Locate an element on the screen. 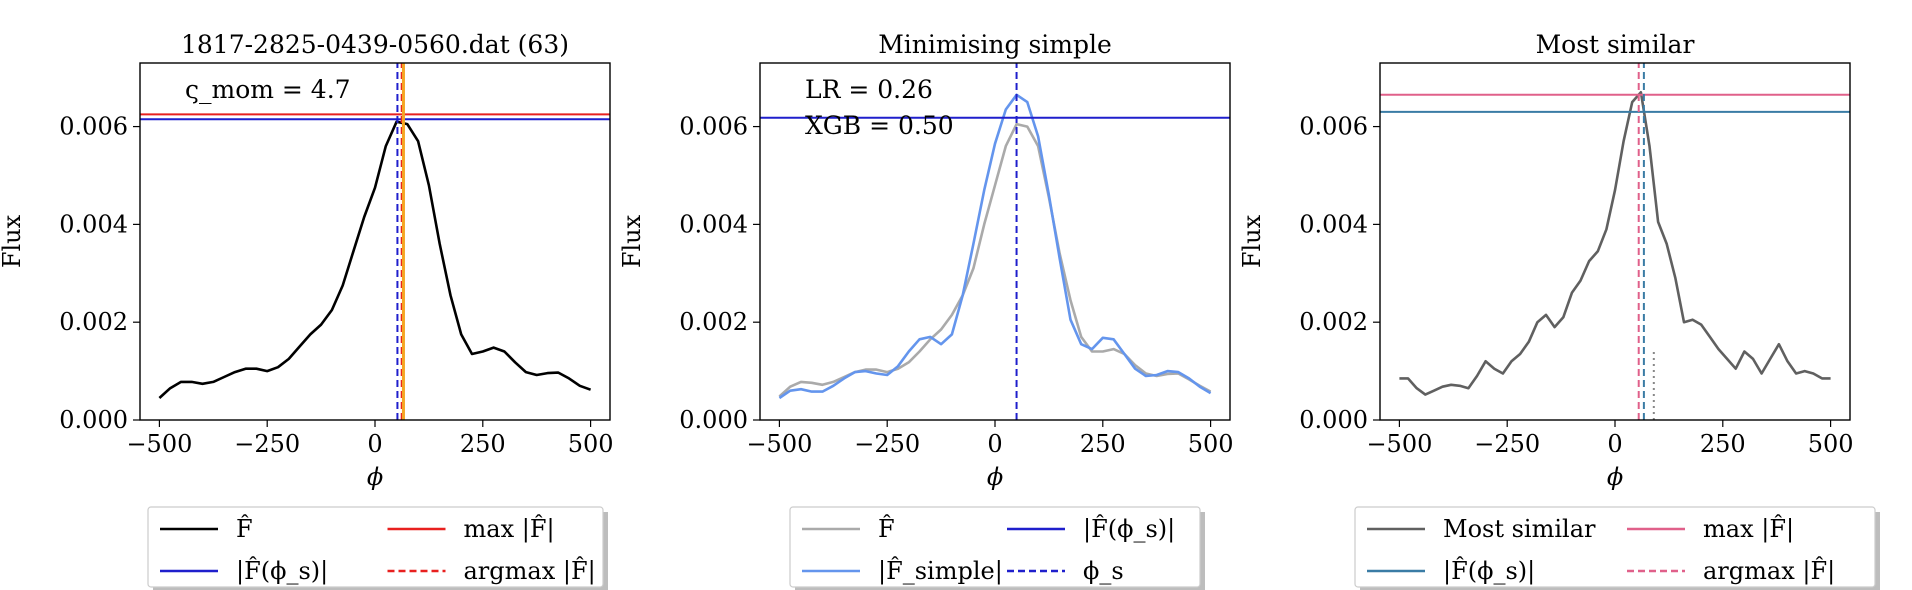 This screenshot has height=590, width=1912. chart-title: Minimising simple is located at coordinates (995, 44).